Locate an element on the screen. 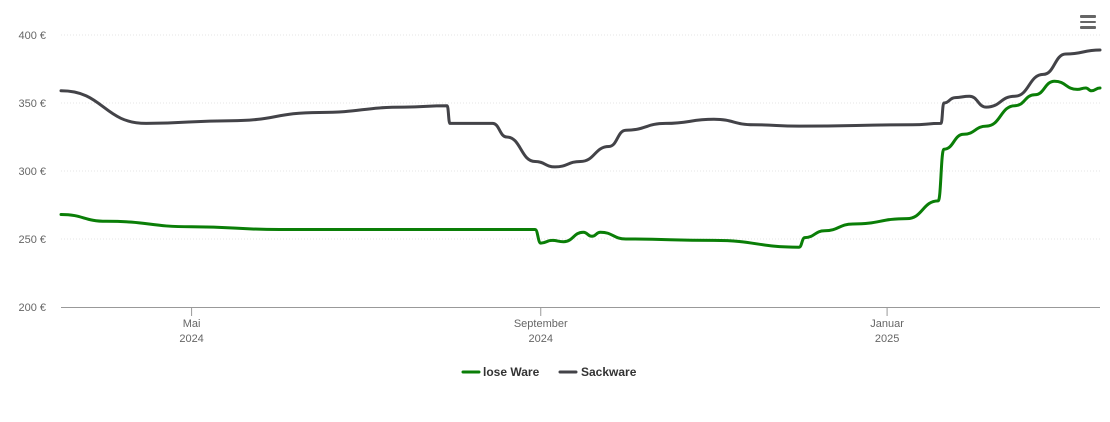  x-axis: Mai 2024 September 2024 Januar 2025 is located at coordinates (580, 326).